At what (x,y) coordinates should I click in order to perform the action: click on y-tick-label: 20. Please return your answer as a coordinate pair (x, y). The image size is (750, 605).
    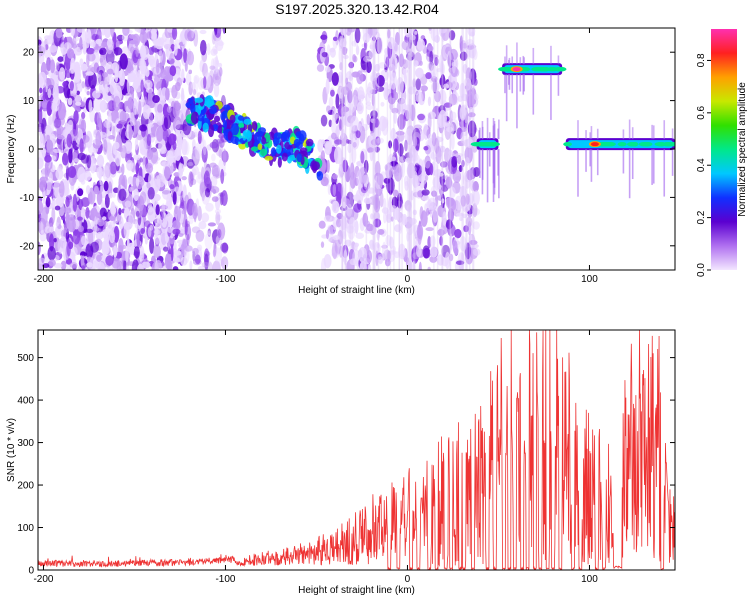
    Looking at the image, I should click on (29, 53).